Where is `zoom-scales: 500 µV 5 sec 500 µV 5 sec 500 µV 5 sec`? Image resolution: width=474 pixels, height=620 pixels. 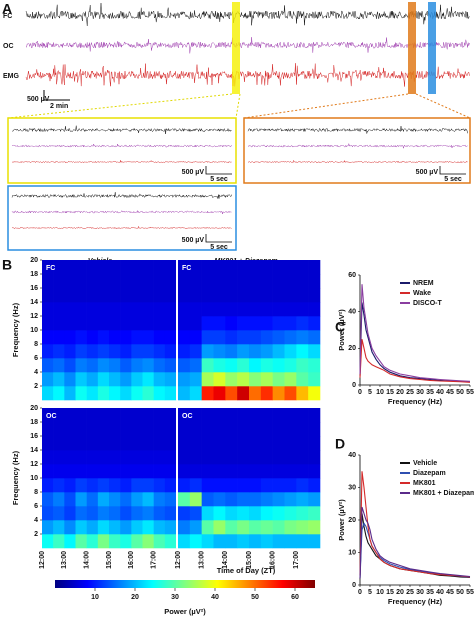 zoom-scales: 500 µV 5 sec 500 µV 5 sec 500 µV 5 sec is located at coordinates (324, 208).